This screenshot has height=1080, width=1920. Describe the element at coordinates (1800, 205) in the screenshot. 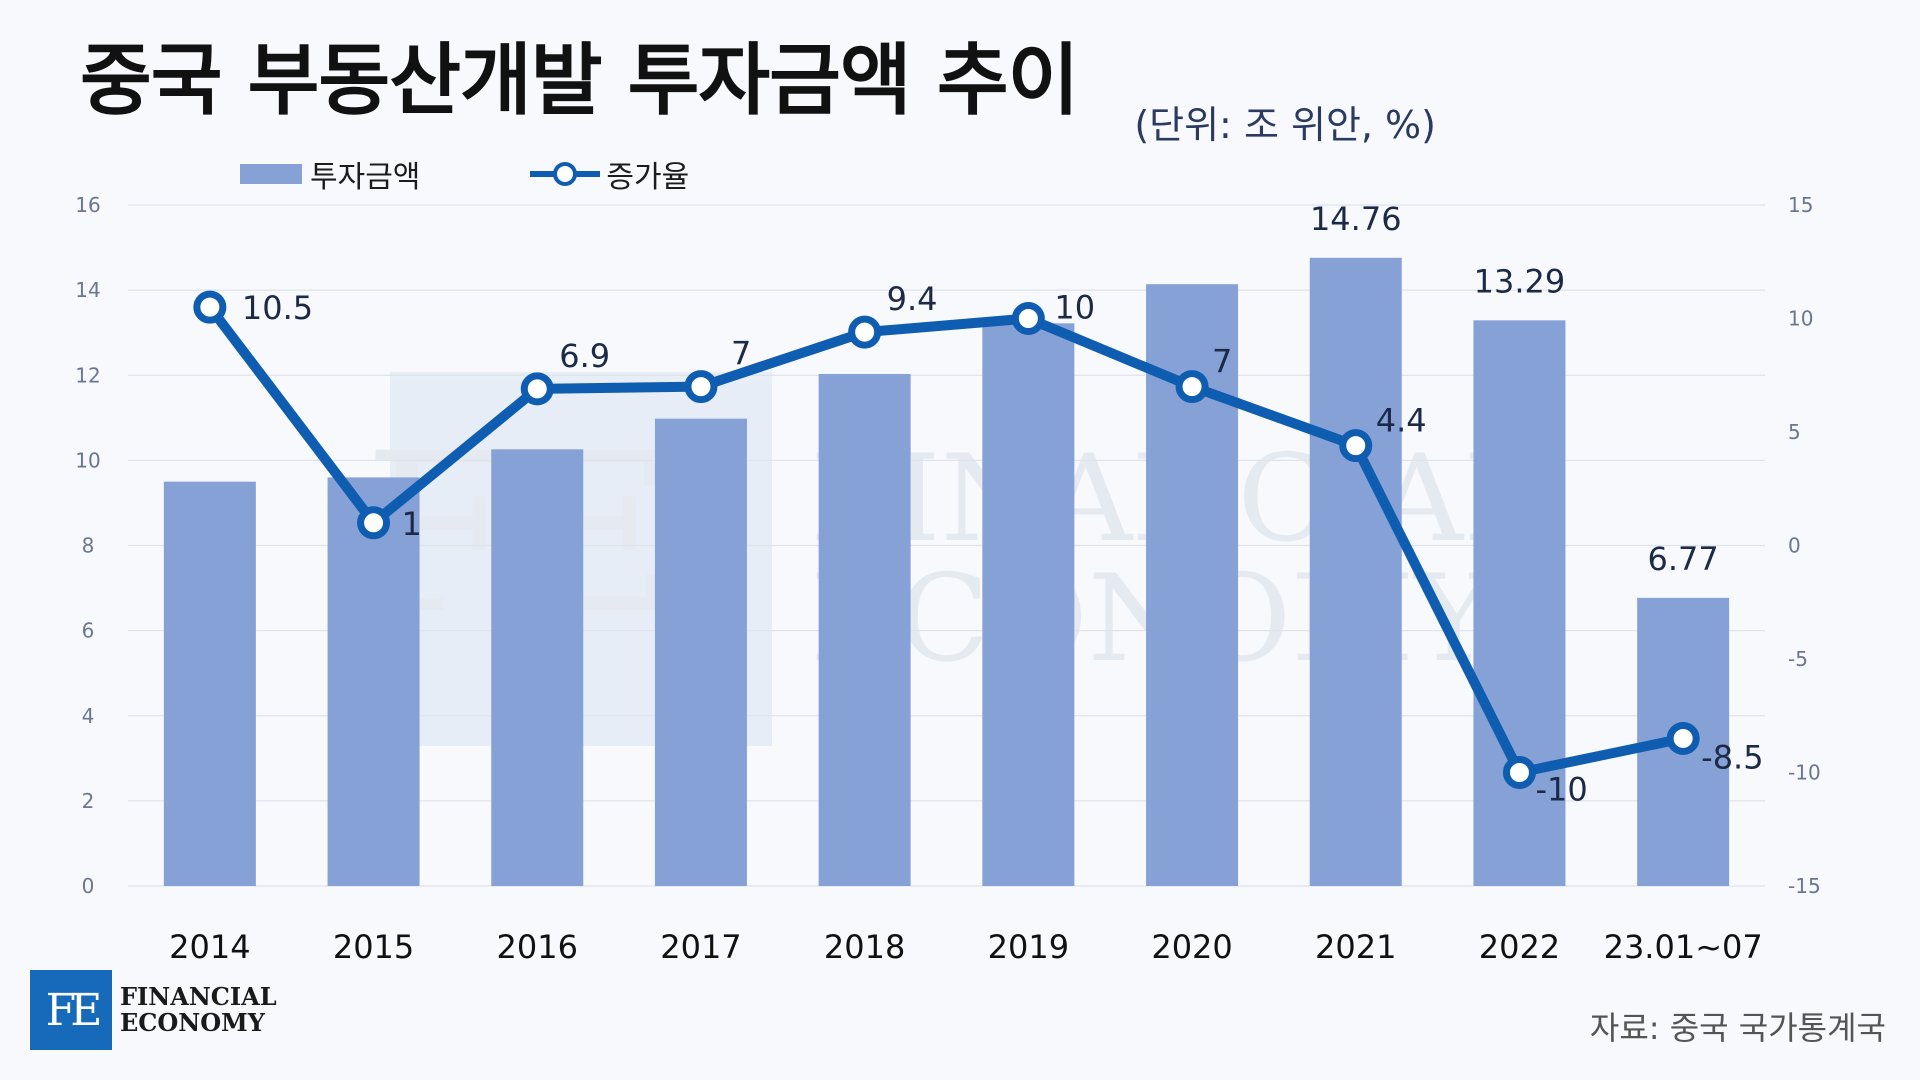

I see `y-right-tick-label: 15` at that location.